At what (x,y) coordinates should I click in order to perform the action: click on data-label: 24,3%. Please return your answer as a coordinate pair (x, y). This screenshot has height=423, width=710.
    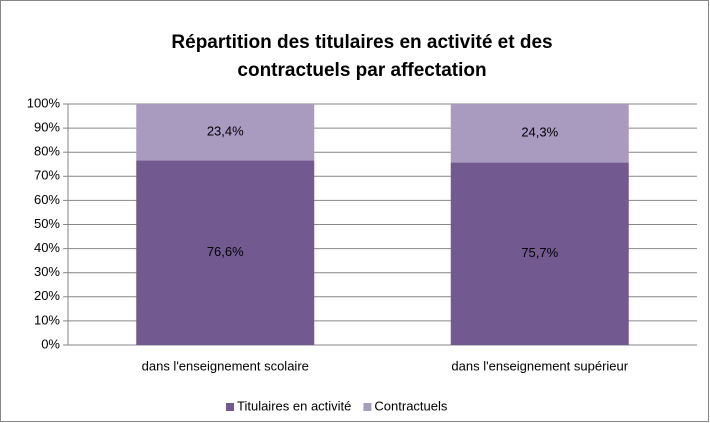
    Looking at the image, I should click on (539, 132).